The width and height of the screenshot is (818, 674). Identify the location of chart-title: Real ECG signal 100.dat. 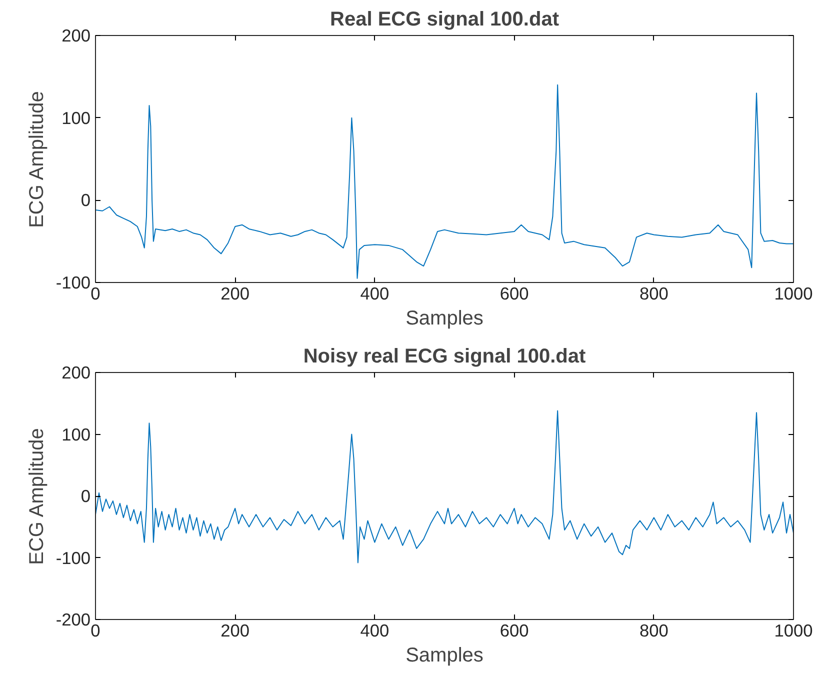
(445, 19).